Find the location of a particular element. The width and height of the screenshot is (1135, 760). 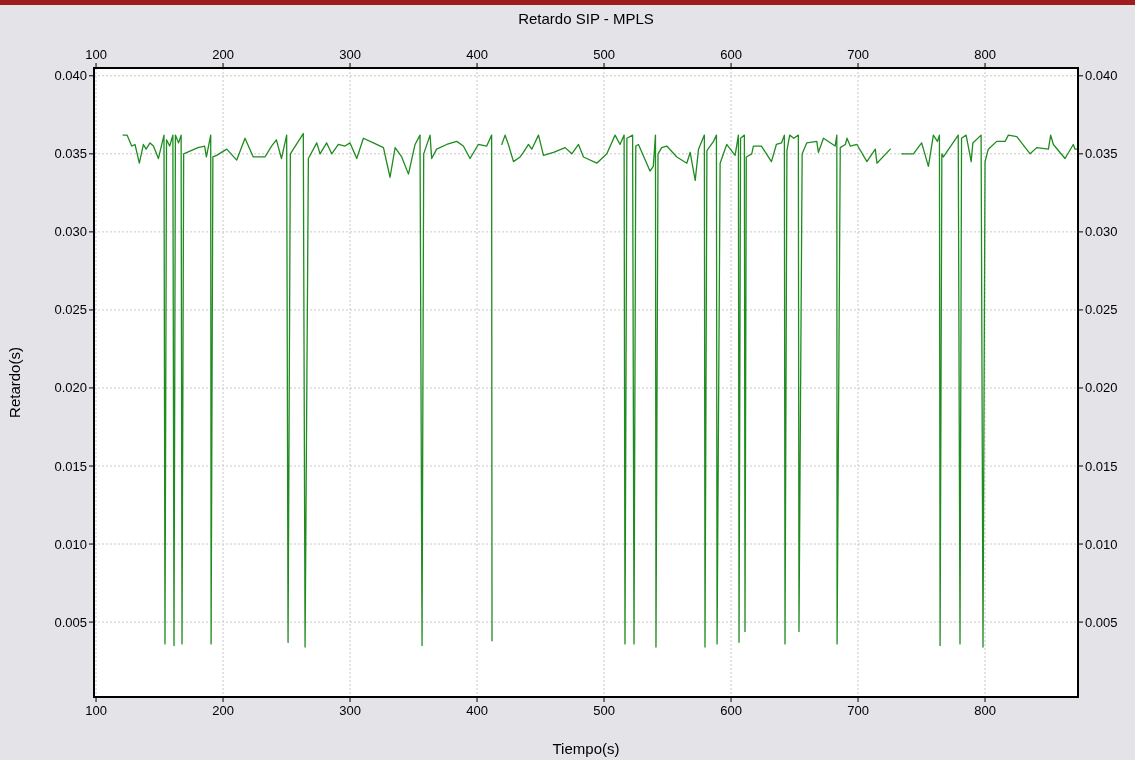

y-tick-label: 0.010 is located at coordinates (70, 544).